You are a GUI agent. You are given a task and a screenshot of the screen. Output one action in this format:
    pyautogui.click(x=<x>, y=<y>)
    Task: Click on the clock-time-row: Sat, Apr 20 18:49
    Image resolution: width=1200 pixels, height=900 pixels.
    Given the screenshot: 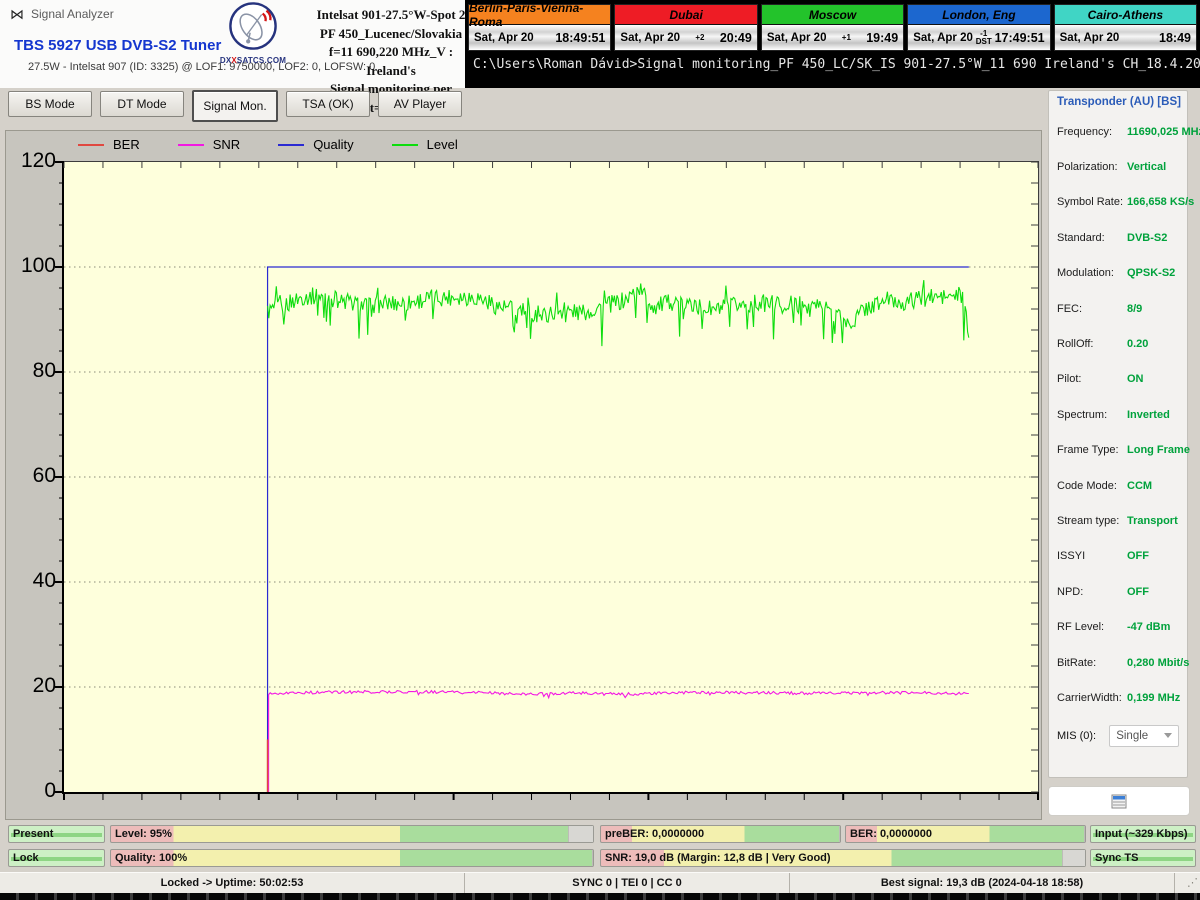 What is the action you would take?
    pyautogui.click(x=1125, y=37)
    